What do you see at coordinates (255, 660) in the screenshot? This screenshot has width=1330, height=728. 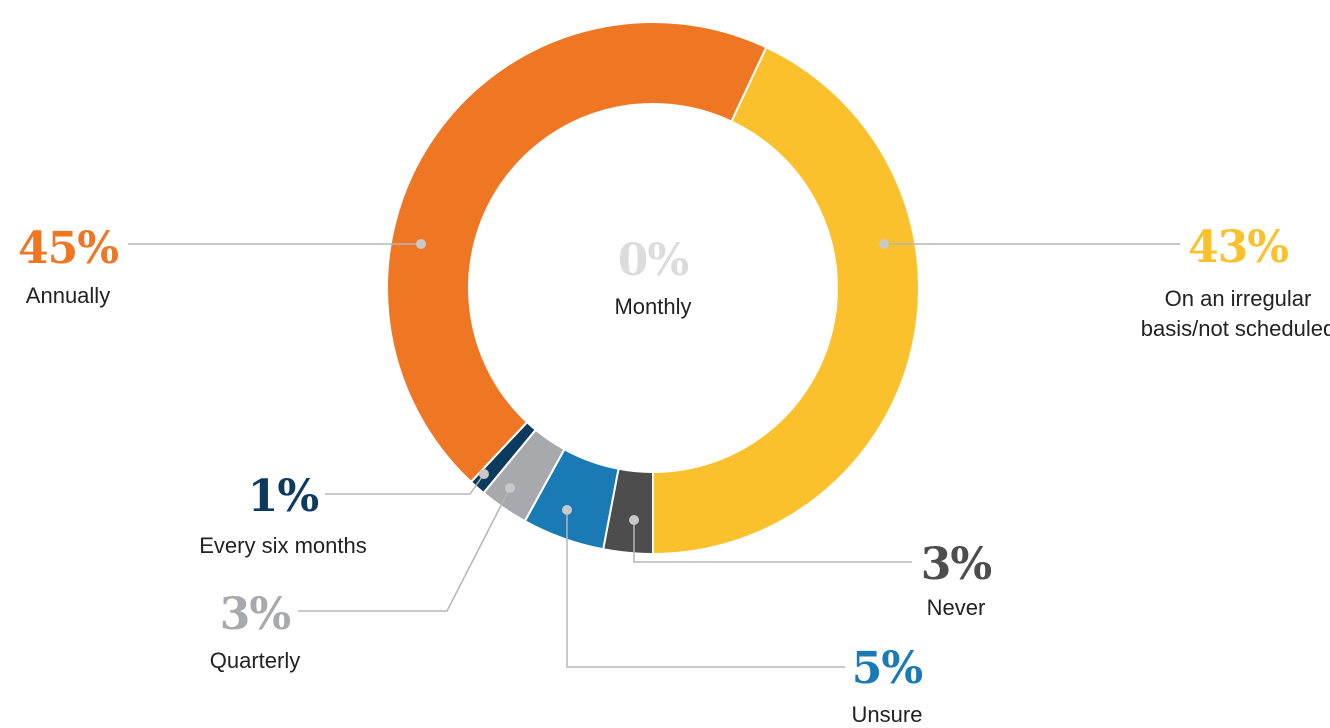 I see `category-label: Quarterly` at bounding box center [255, 660].